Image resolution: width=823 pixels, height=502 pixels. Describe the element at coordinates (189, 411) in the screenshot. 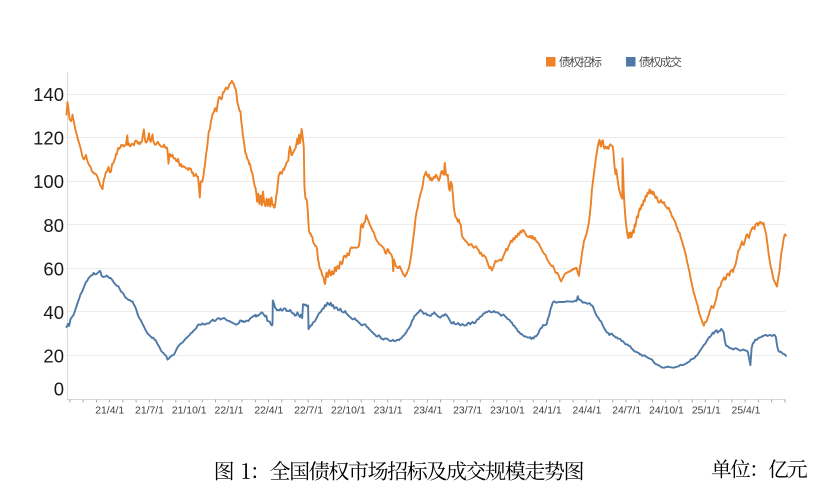

I see `svg-text: 21/10/1` at that location.